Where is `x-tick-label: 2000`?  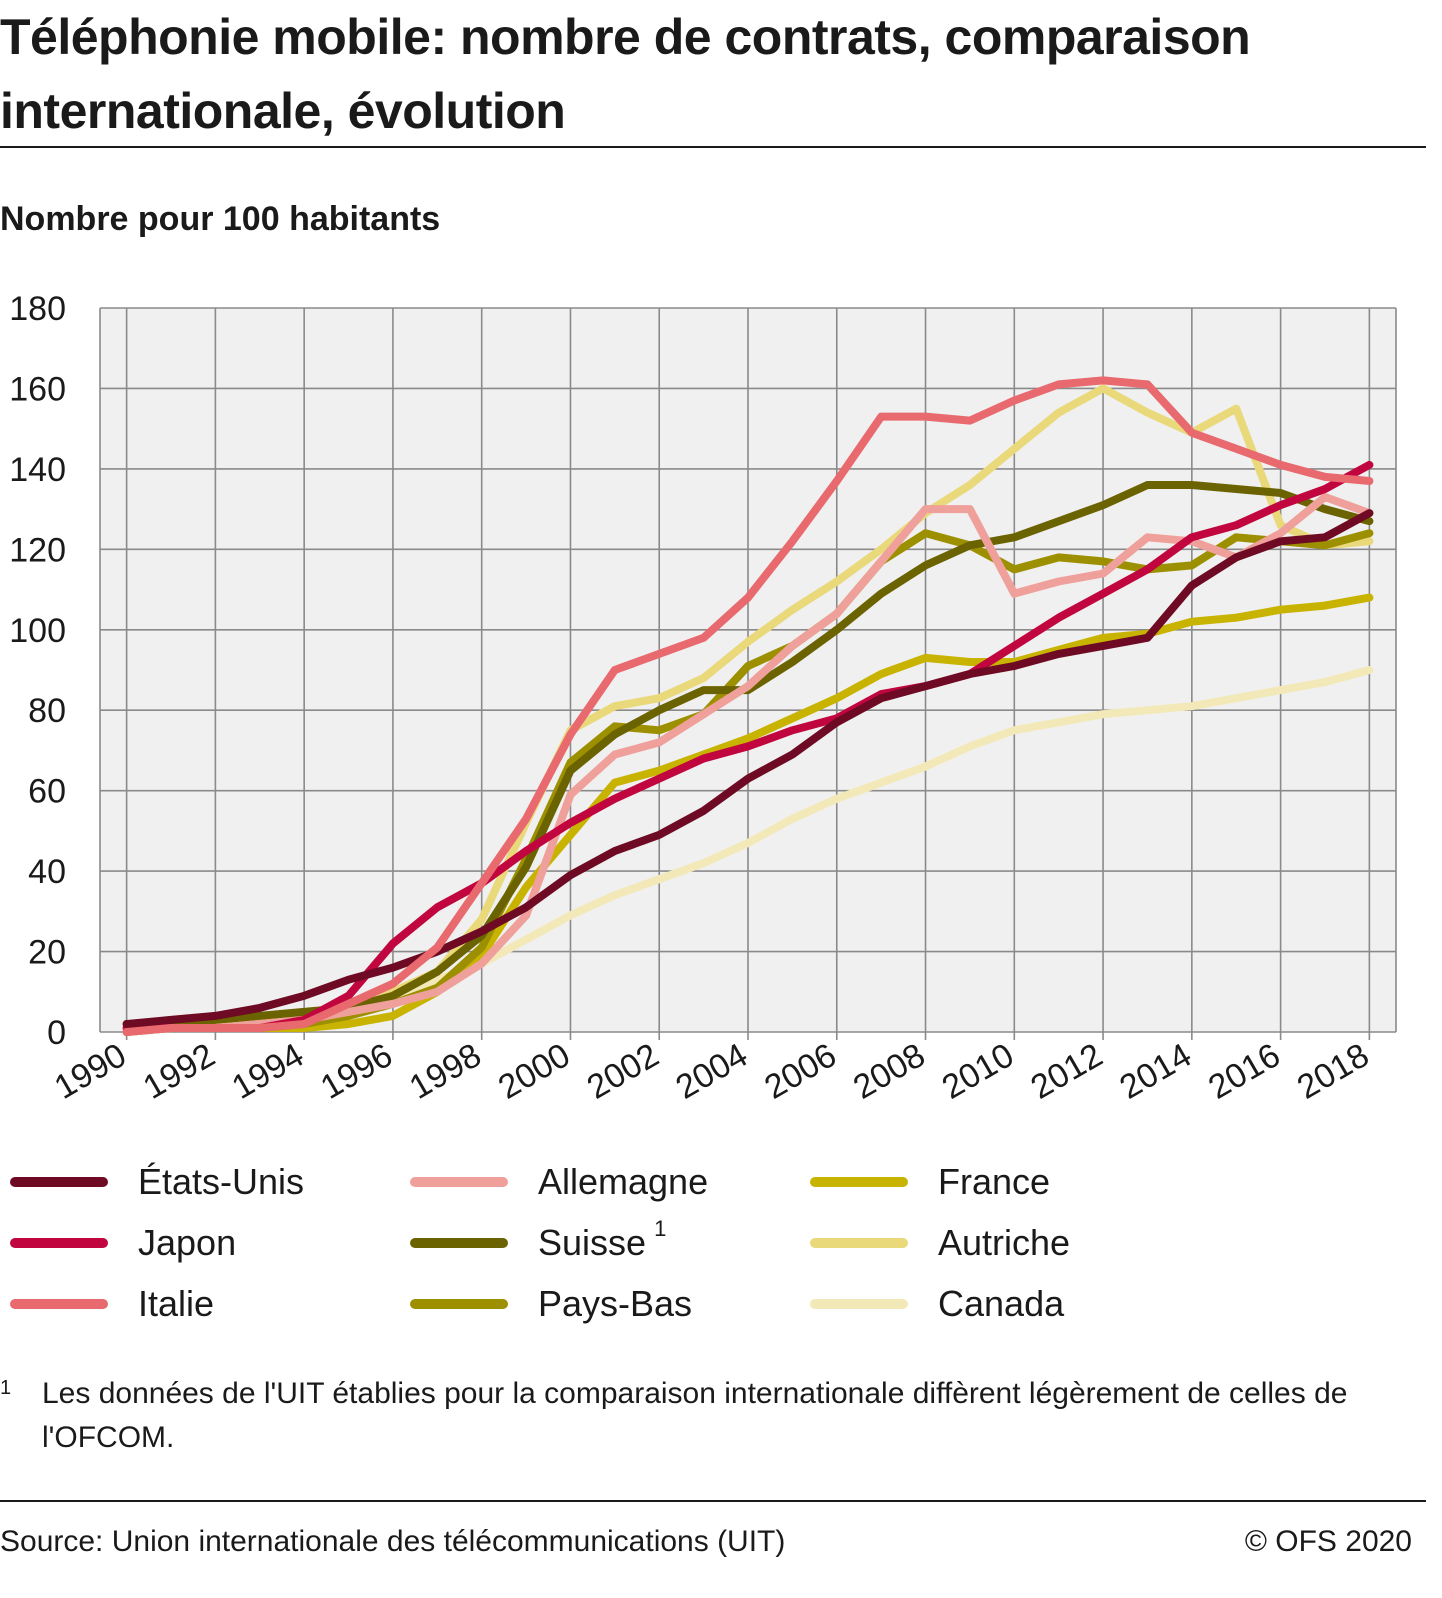
x-tick-label: 2000 is located at coordinates (534, 1071).